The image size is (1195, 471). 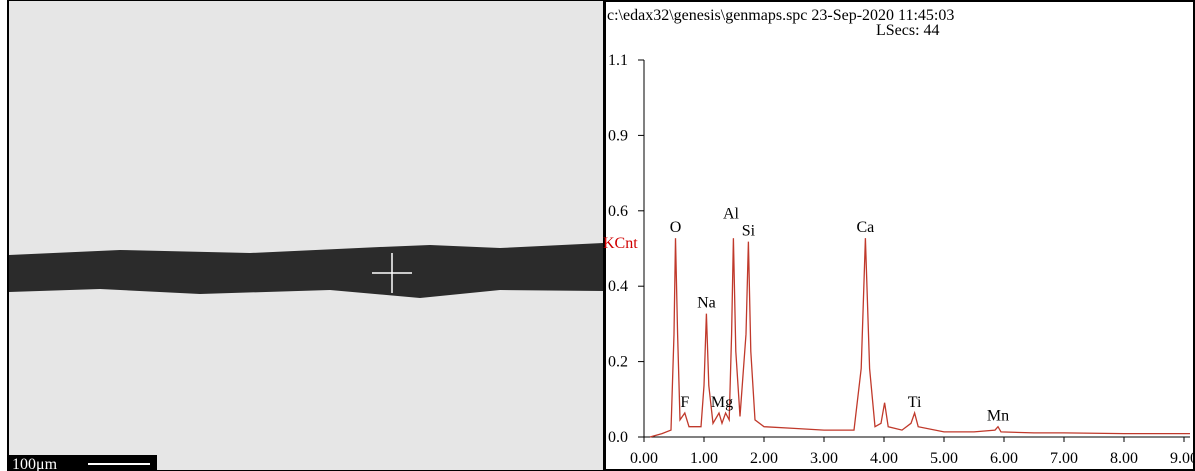 What do you see at coordinates (764, 458) in the screenshot?
I see `x-tick-label: 2.00` at bounding box center [764, 458].